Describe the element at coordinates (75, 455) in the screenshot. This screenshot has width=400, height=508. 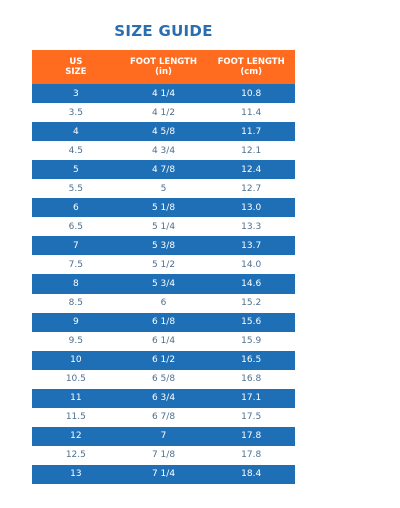
I see `table-cell: 12.5` at that location.